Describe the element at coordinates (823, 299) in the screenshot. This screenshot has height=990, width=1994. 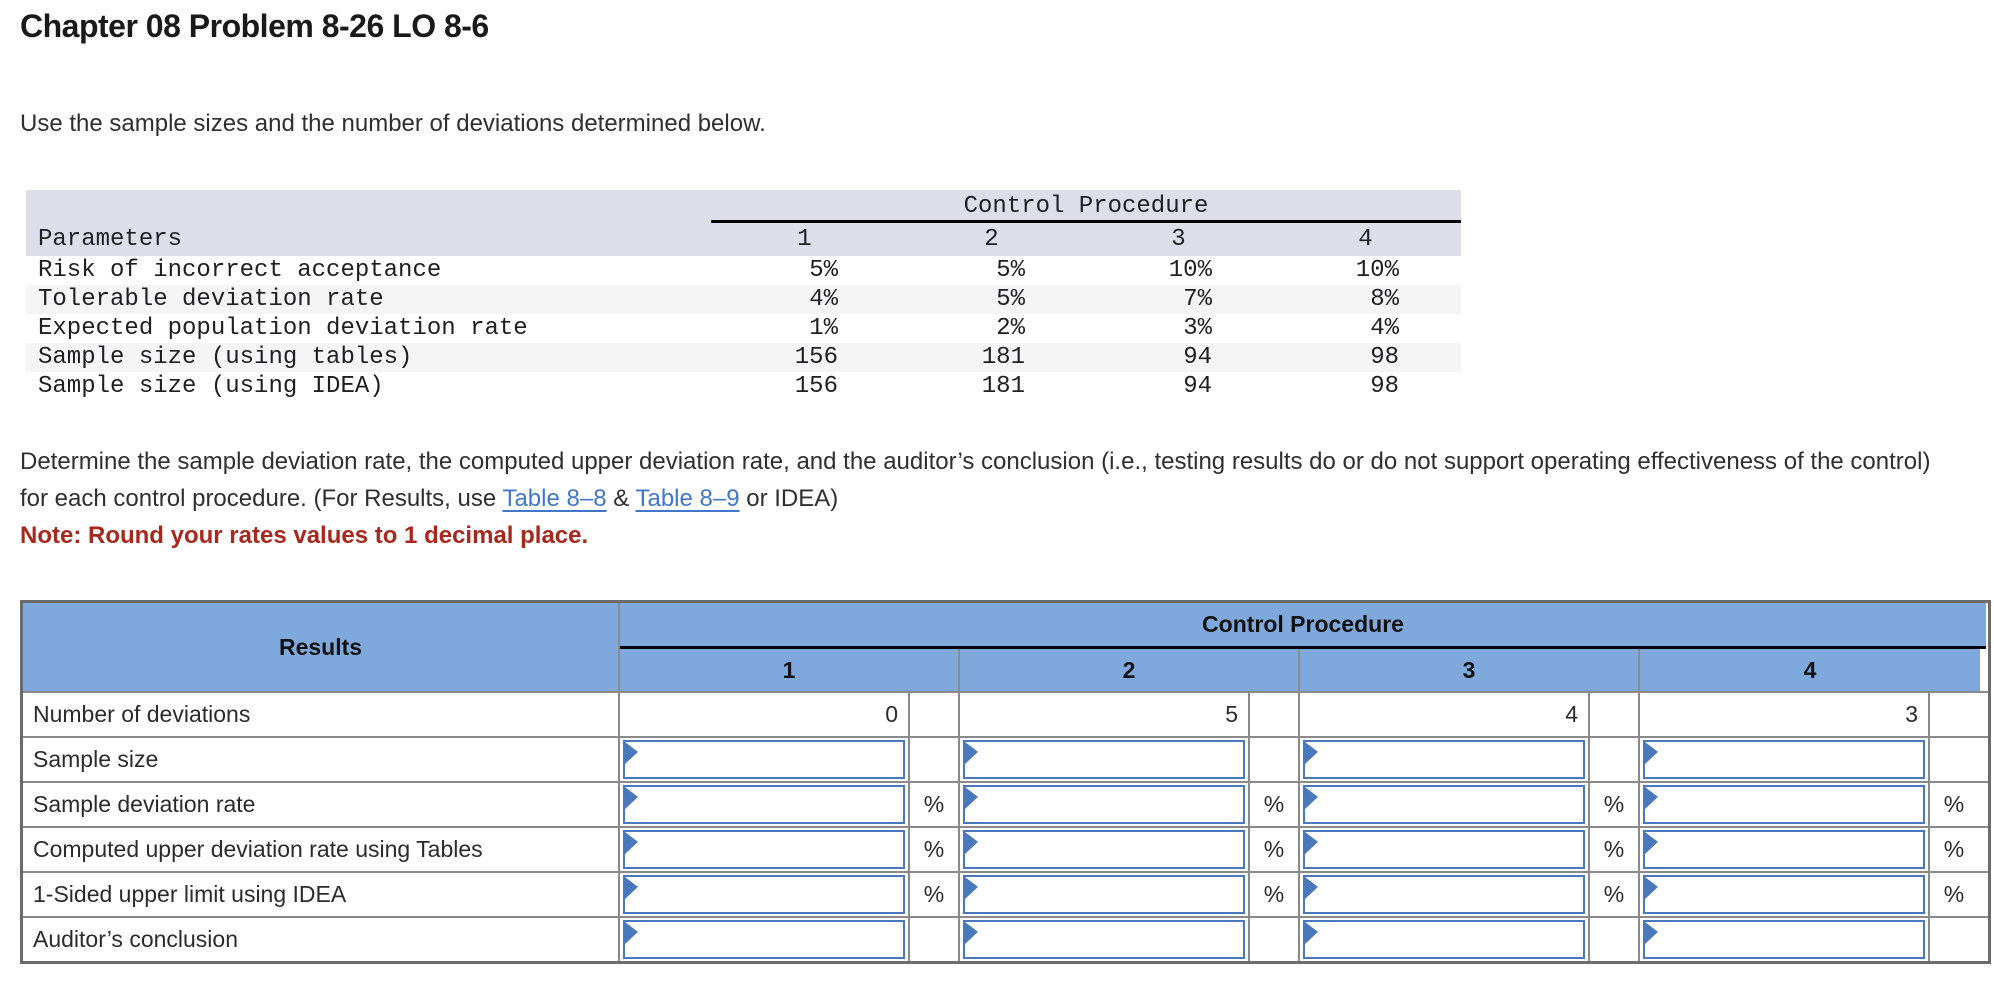
I see `params-value: 4%` at that location.